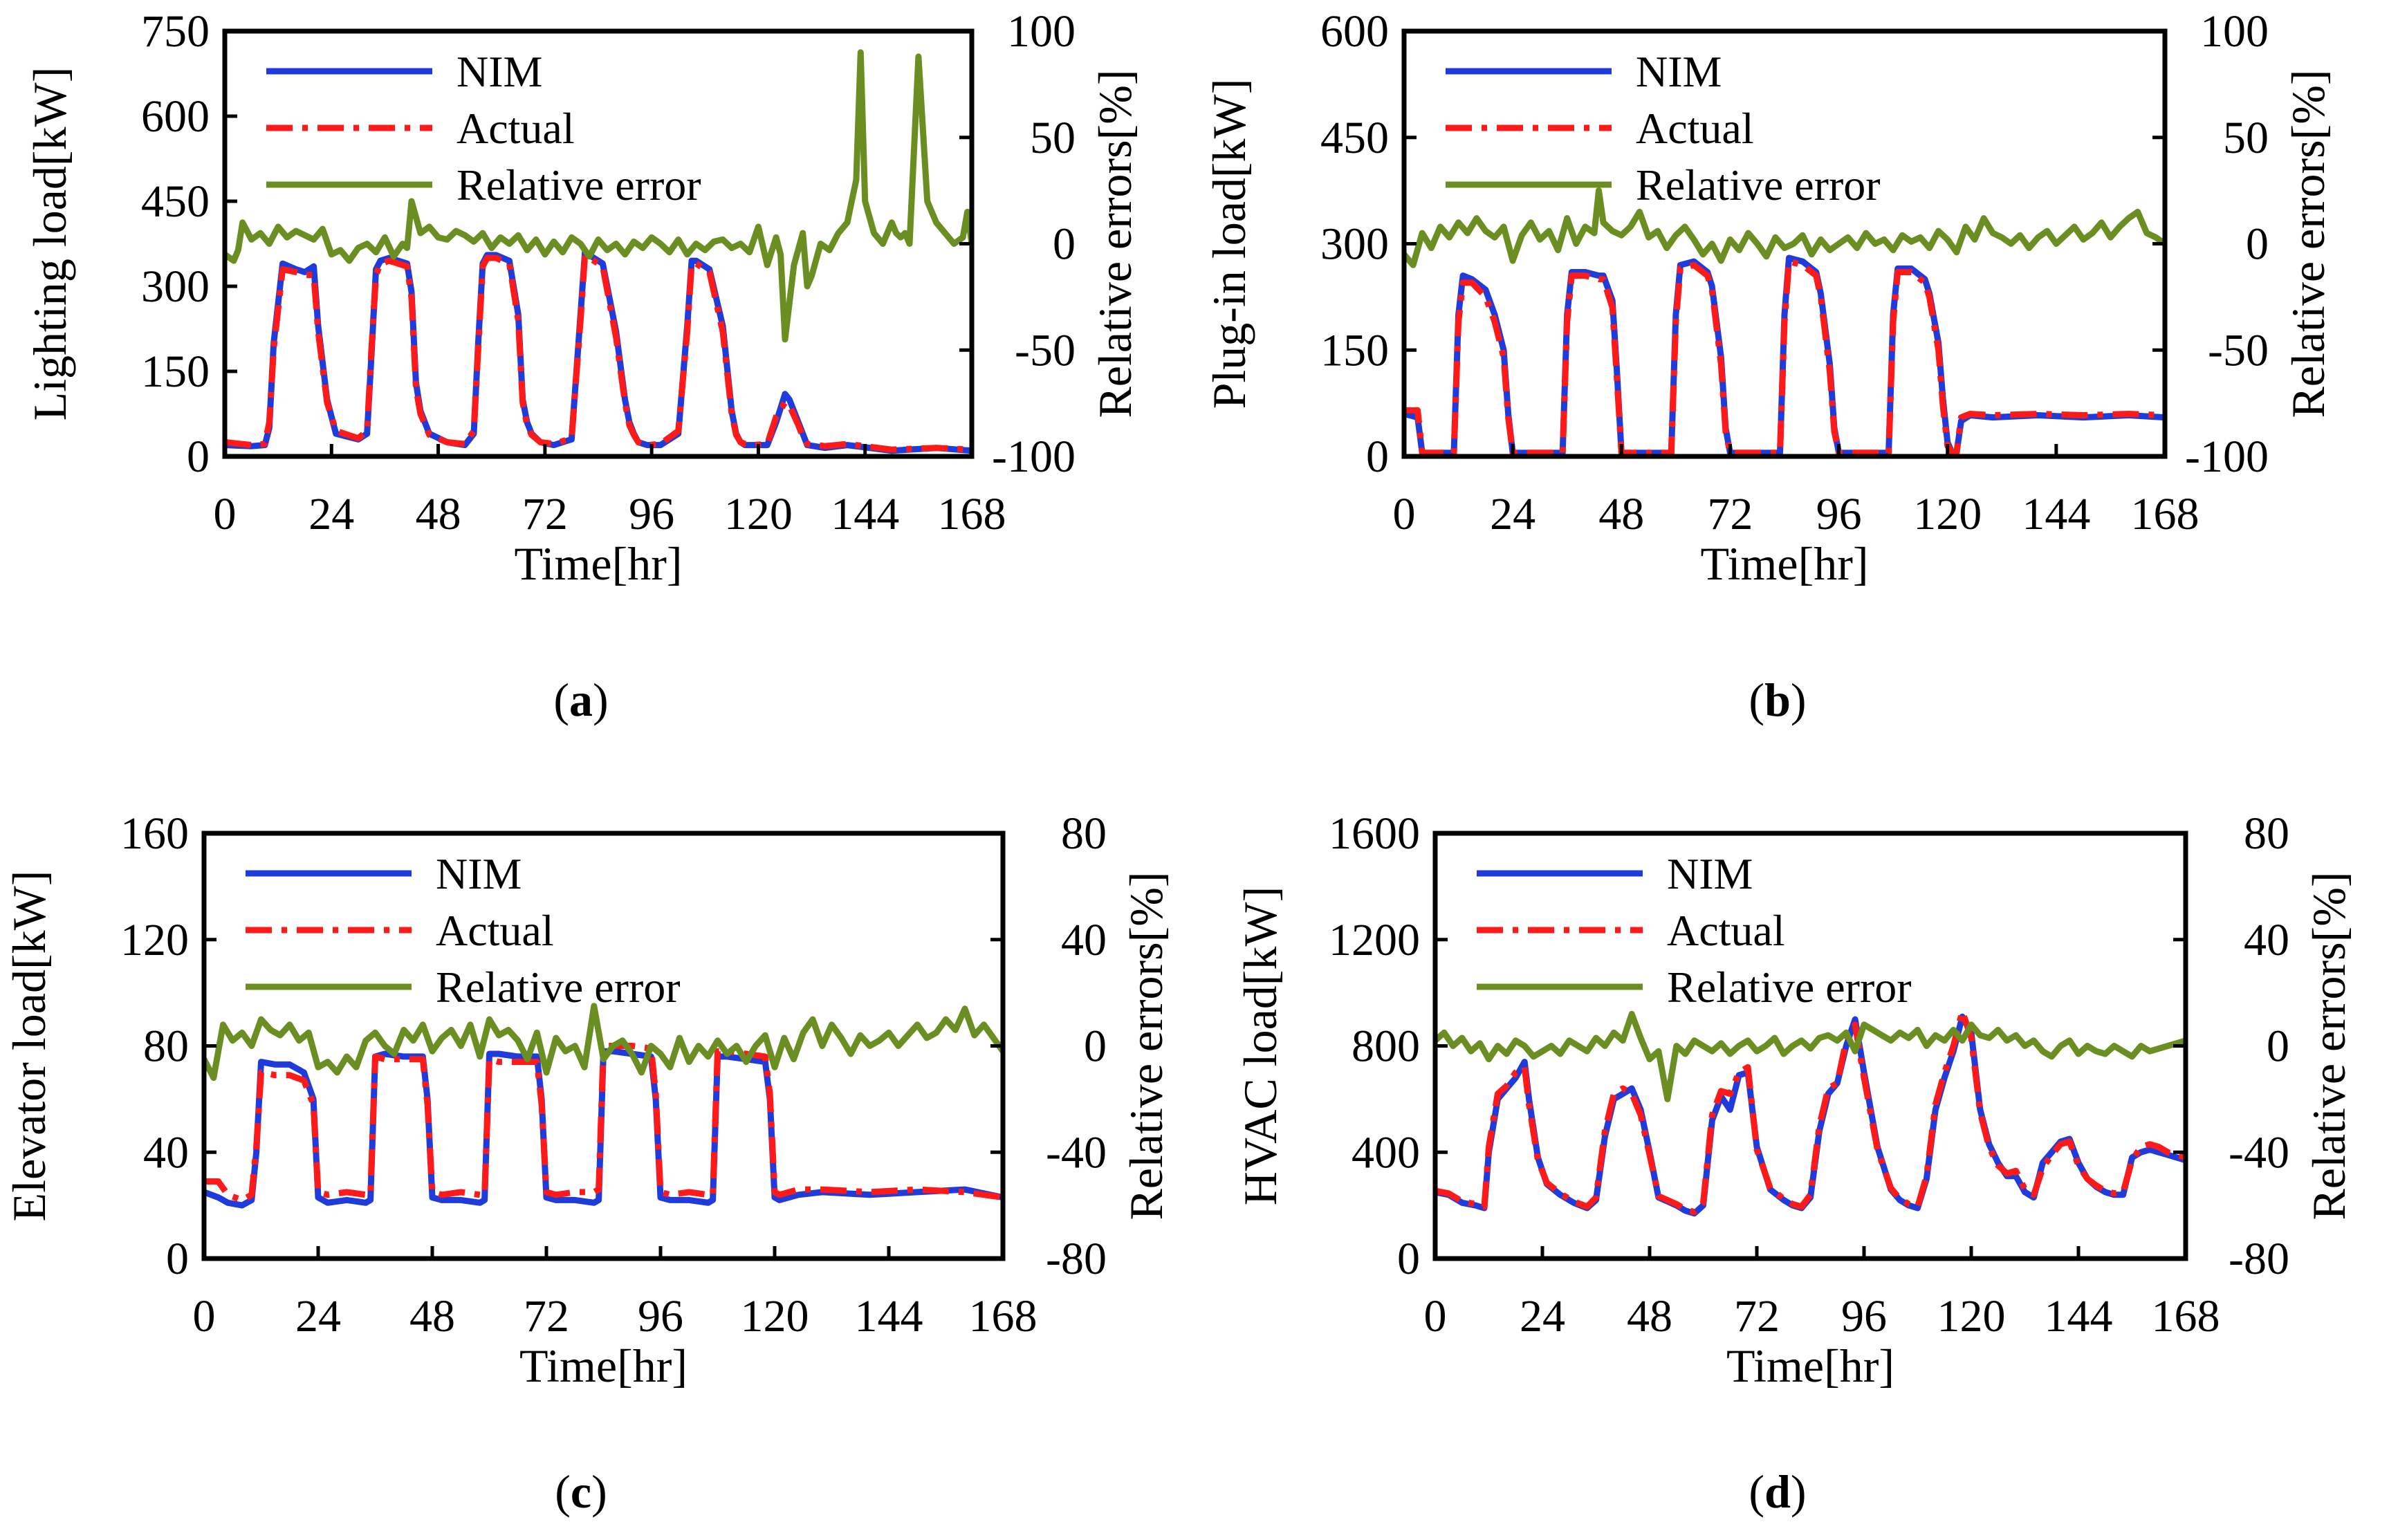  What do you see at coordinates (1778, 700) in the screenshot?
I see `panel-label: (b)` at bounding box center [1778, 700].